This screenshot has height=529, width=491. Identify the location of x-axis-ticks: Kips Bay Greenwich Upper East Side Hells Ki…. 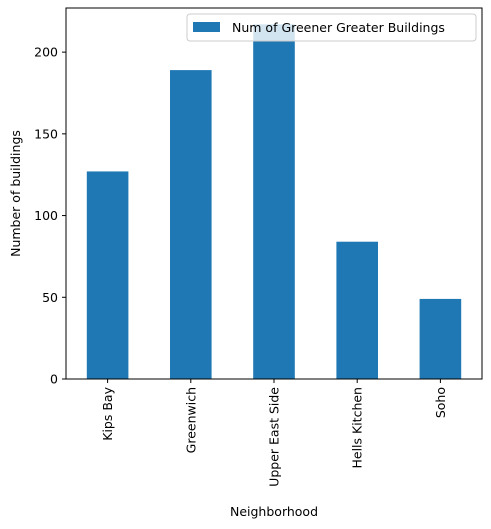
(274, 433).